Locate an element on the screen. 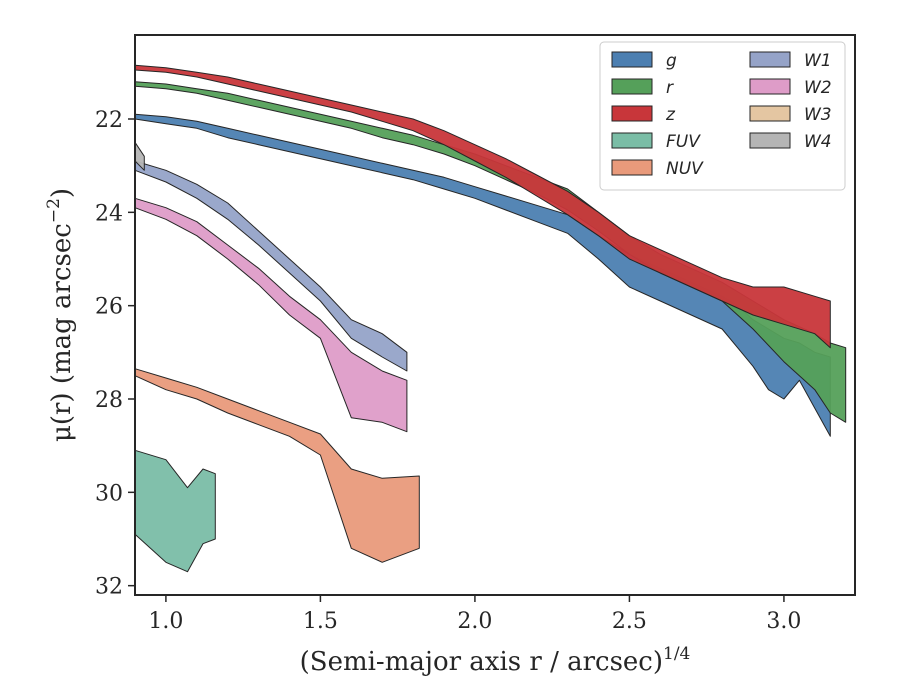  band-fuv is located at coordinates (175, 511).